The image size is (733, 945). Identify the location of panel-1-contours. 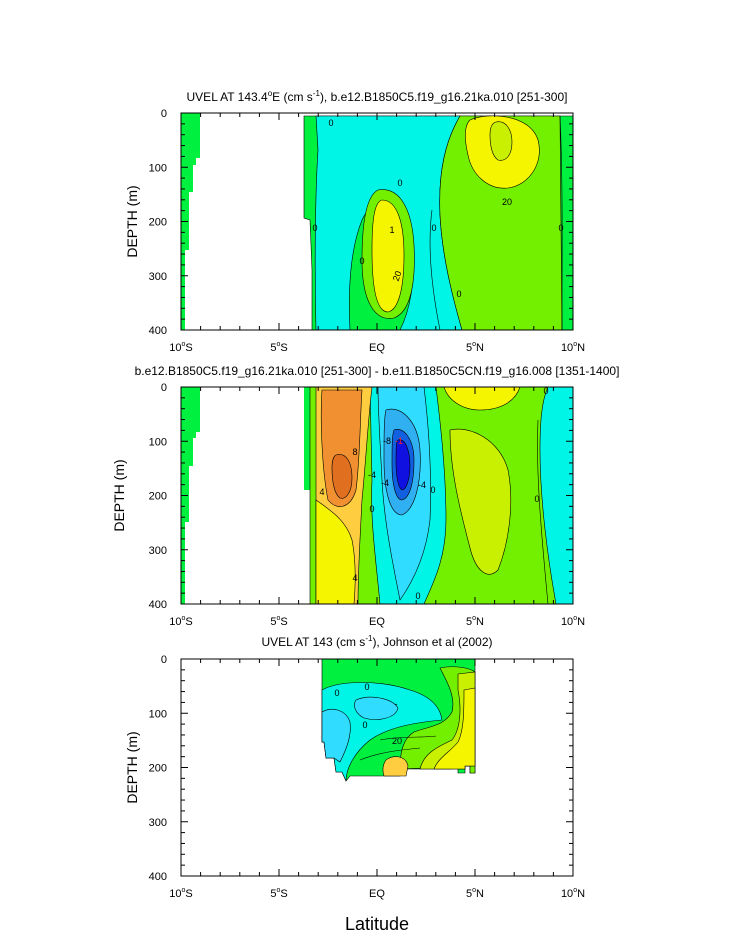
(377, 221).